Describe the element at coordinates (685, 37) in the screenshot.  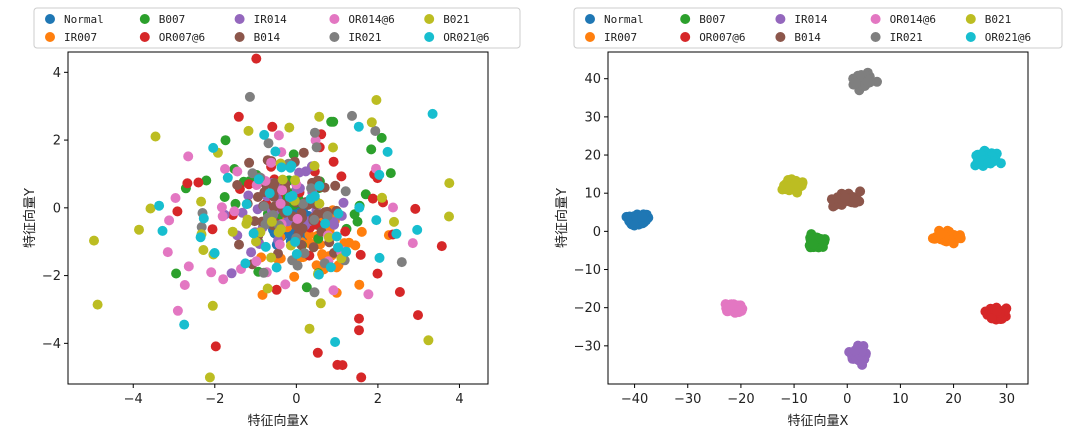
I see `legend-marker-OR007@6` at that location.